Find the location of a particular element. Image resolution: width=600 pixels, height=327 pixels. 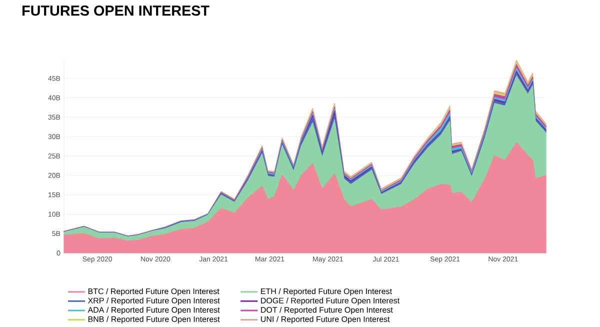

legend-label: ADA / Reported Future Open Interest is located at coordinates (154, 310).